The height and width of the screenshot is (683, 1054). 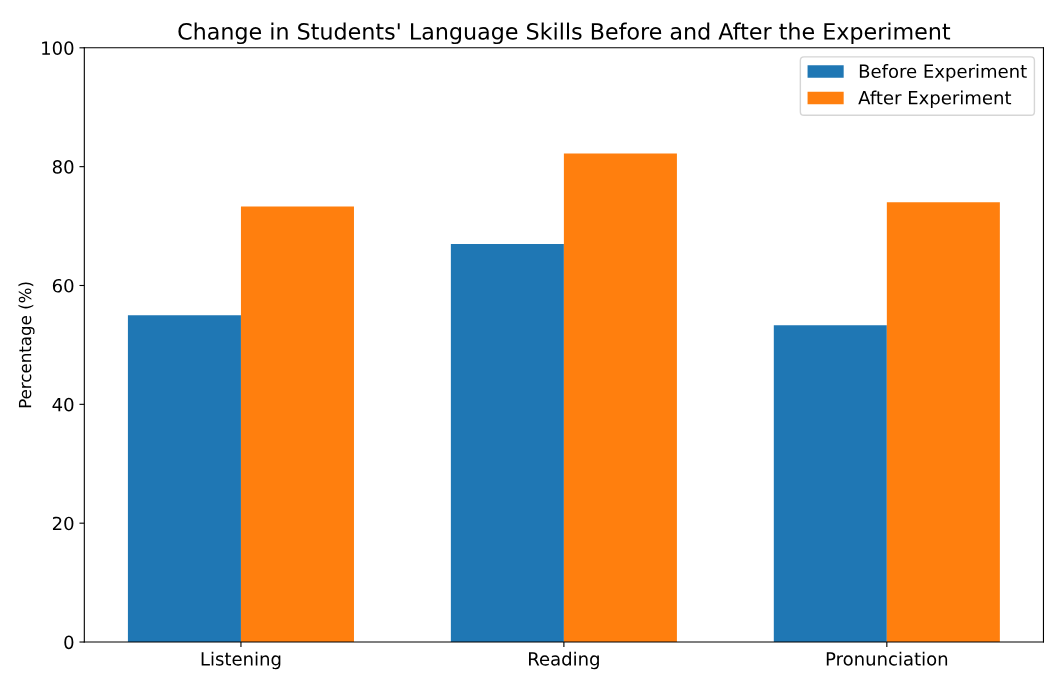 What do you see at coordinates (887, 658) in the screenshot?
I see `x-tick-label: Pronunciation` at bounding box center [887, 658].